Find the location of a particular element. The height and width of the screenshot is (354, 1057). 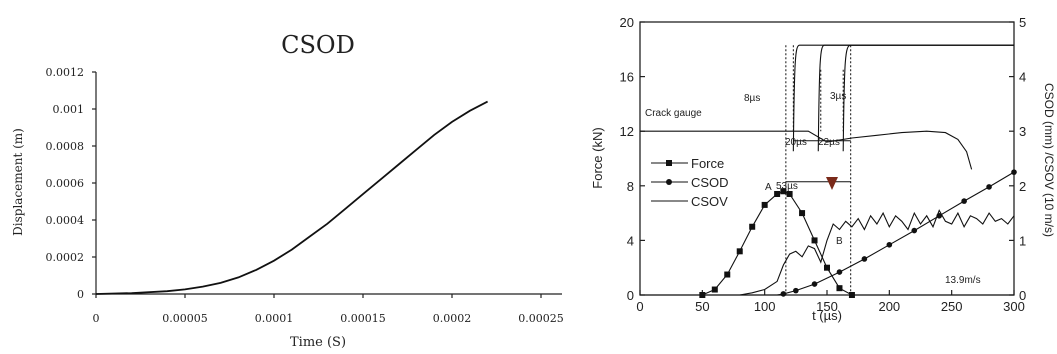

left-x-tick-label: 0.0002 is located at coordinates (452, 318).